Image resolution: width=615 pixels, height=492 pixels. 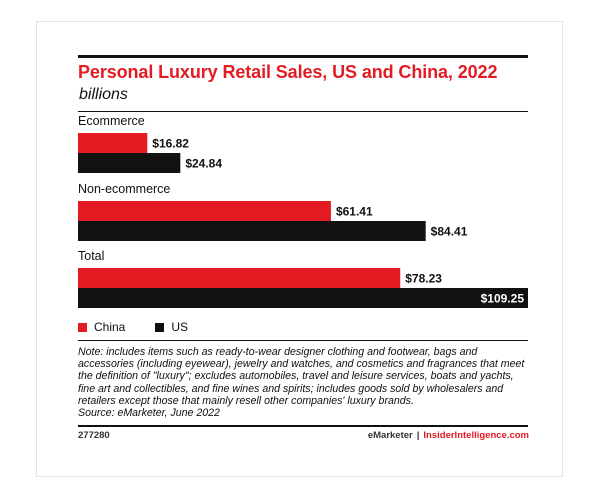 What do you see at coordinates (160, 327) in the screenshot?
I see `legend-swatch-us` at bounding box center [160, 327].